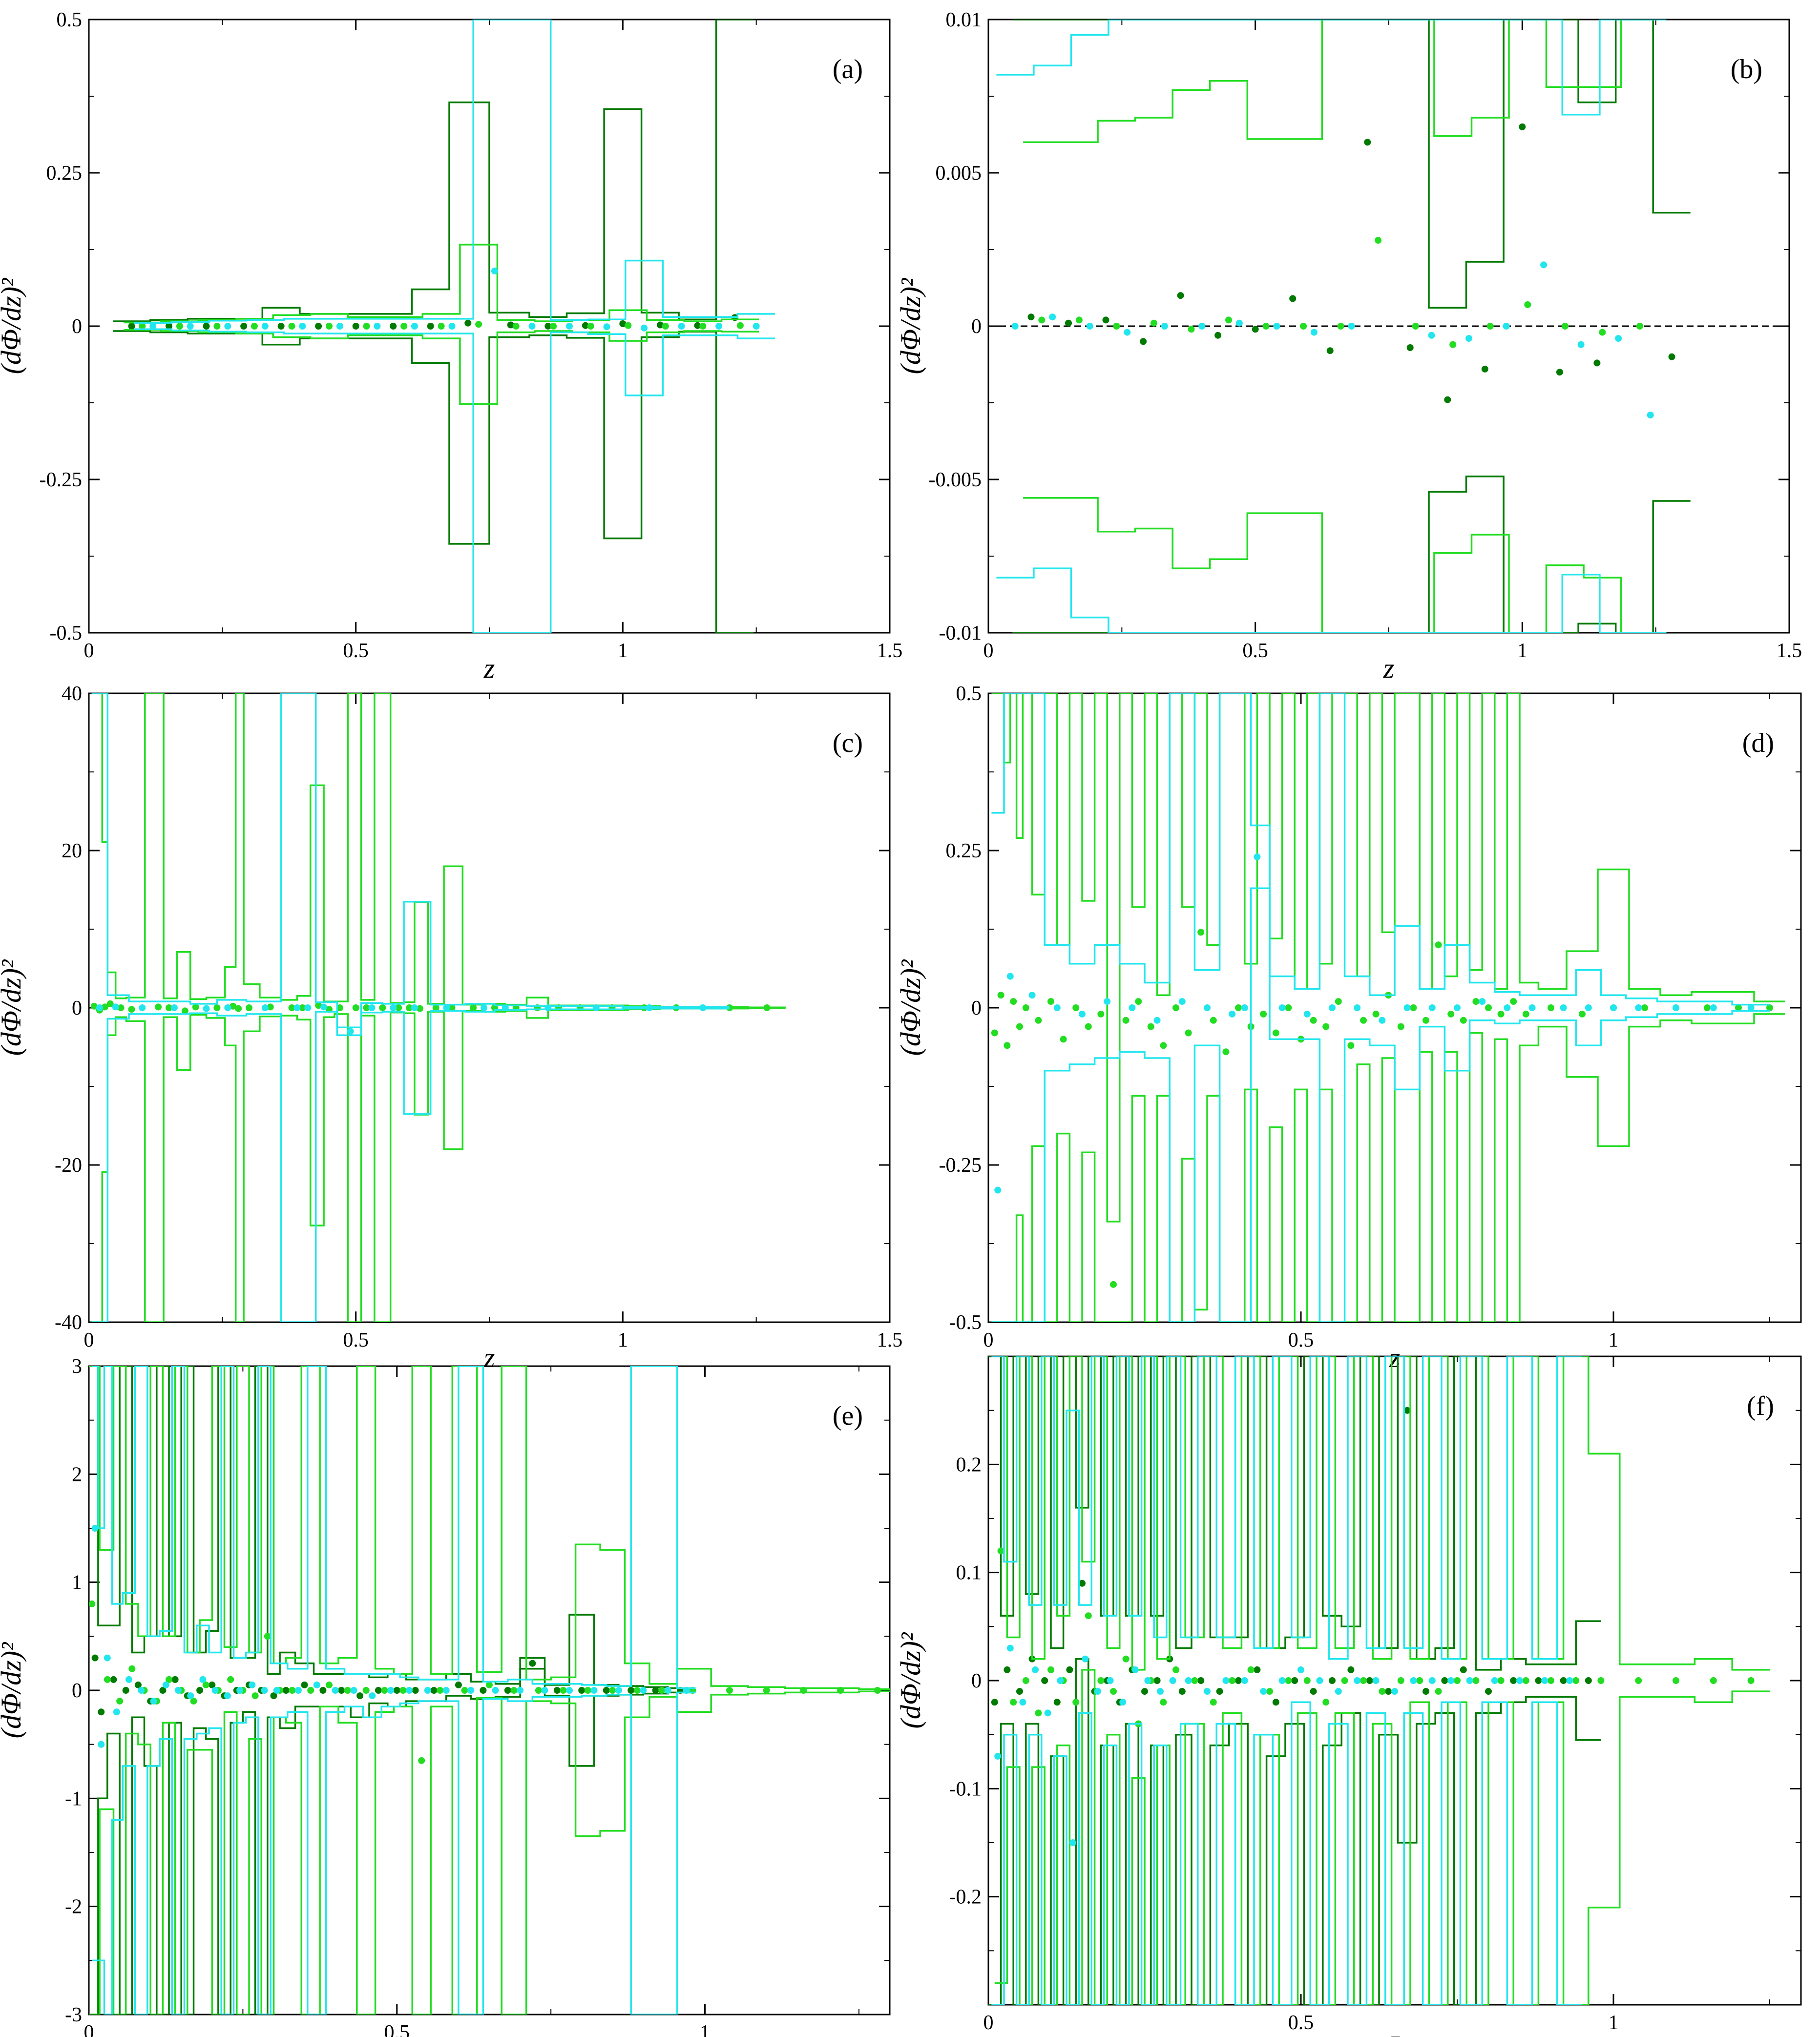 This screenshot has height=2037, width=1820. Describe the element at coordinates (848, 1416) in the screenshot. I see `panel-label: (e)` at that location.